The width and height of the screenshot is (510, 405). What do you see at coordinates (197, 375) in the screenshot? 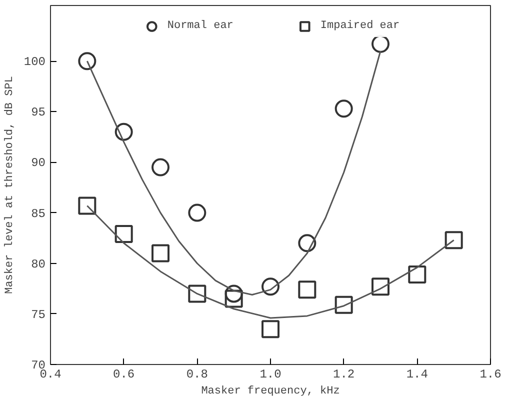
I see `x-tick-label: 0.8` at bounding box center [197, 375].